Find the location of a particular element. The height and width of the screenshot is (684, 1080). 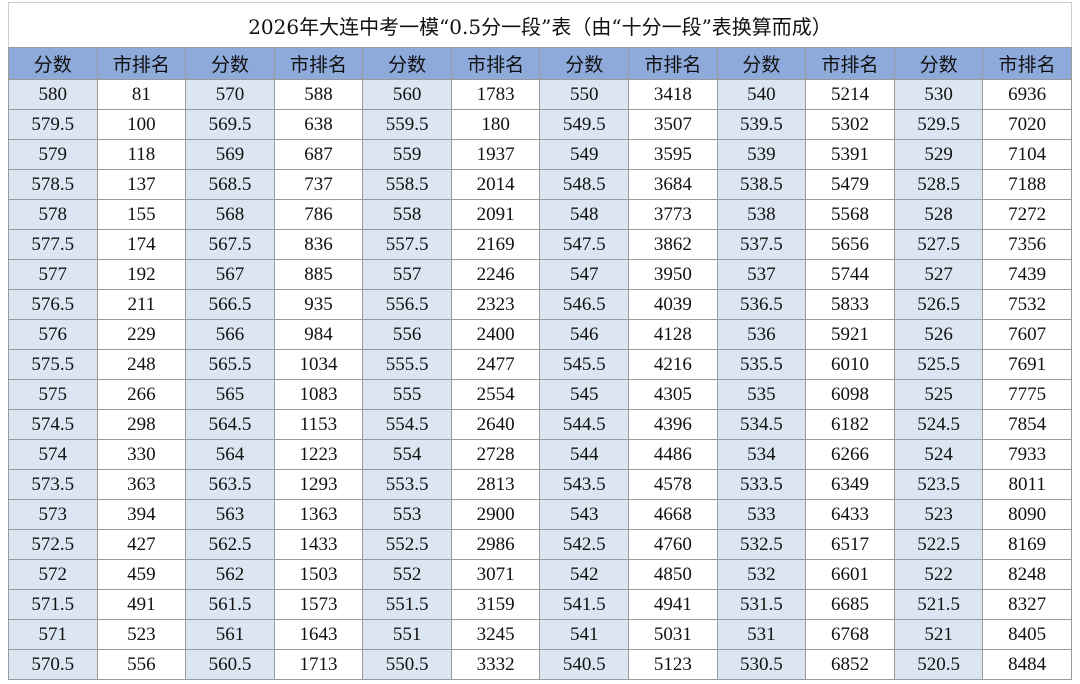

rank-cell: 3159 is located at coordinates (495, 604).